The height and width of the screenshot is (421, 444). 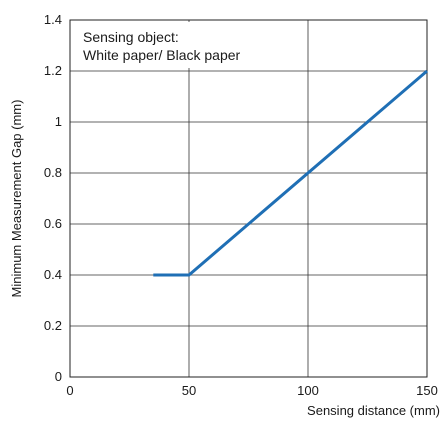 What do you see at coordinates (189, 390) in the screenshot?
I see `x-tick-label: 50` at bounding box center [189, 390].